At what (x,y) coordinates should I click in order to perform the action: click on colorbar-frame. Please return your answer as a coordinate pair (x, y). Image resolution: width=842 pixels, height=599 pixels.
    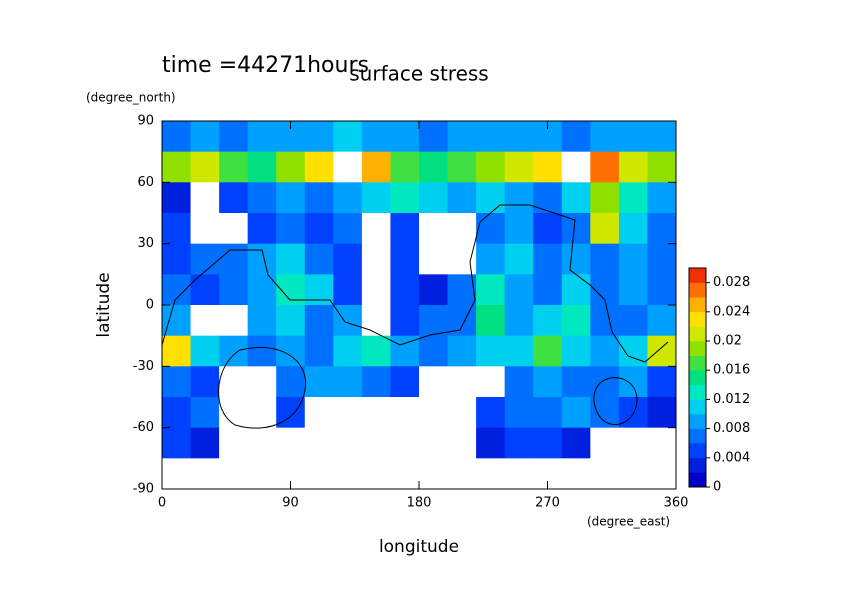
    Looking at the image, I should click on (697, 377).